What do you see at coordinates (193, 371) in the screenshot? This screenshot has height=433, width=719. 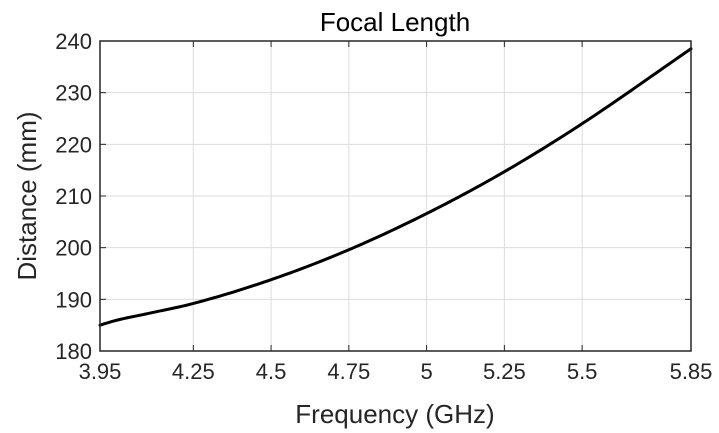 I see `x-tick-label: 4.25` at bounding box center [193, 371].